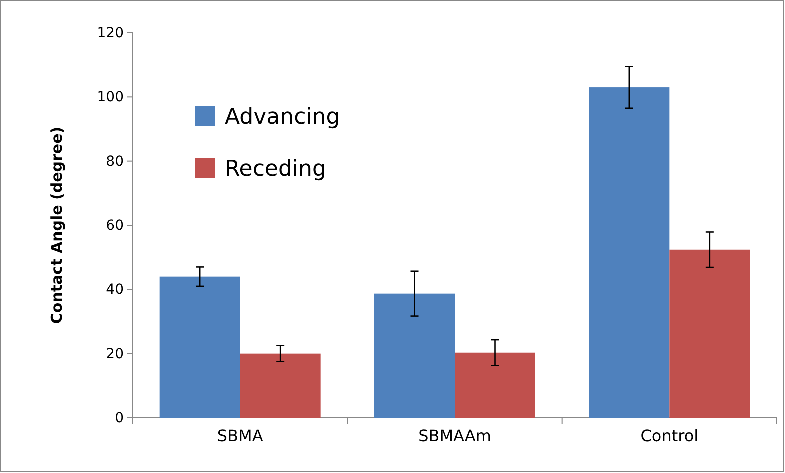 Image resolution: width=785 pixels, height=473 pixels. I want to click on y-tick-label: 80, so click(115, 162).